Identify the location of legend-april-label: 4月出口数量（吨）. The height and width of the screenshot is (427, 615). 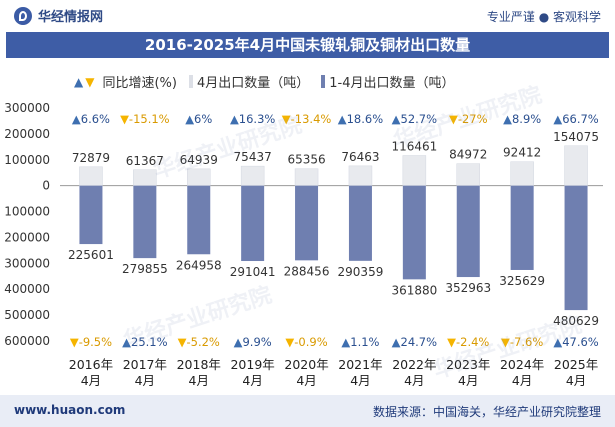
(253, 83).